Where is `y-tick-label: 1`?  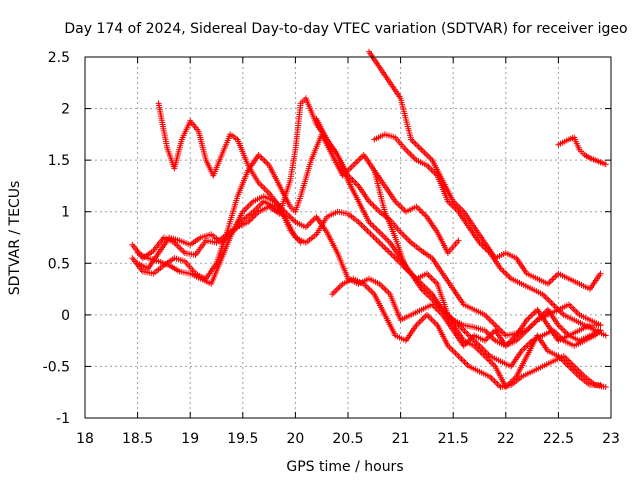 y-tick-label: 1 is located at coordinates (65, 213).